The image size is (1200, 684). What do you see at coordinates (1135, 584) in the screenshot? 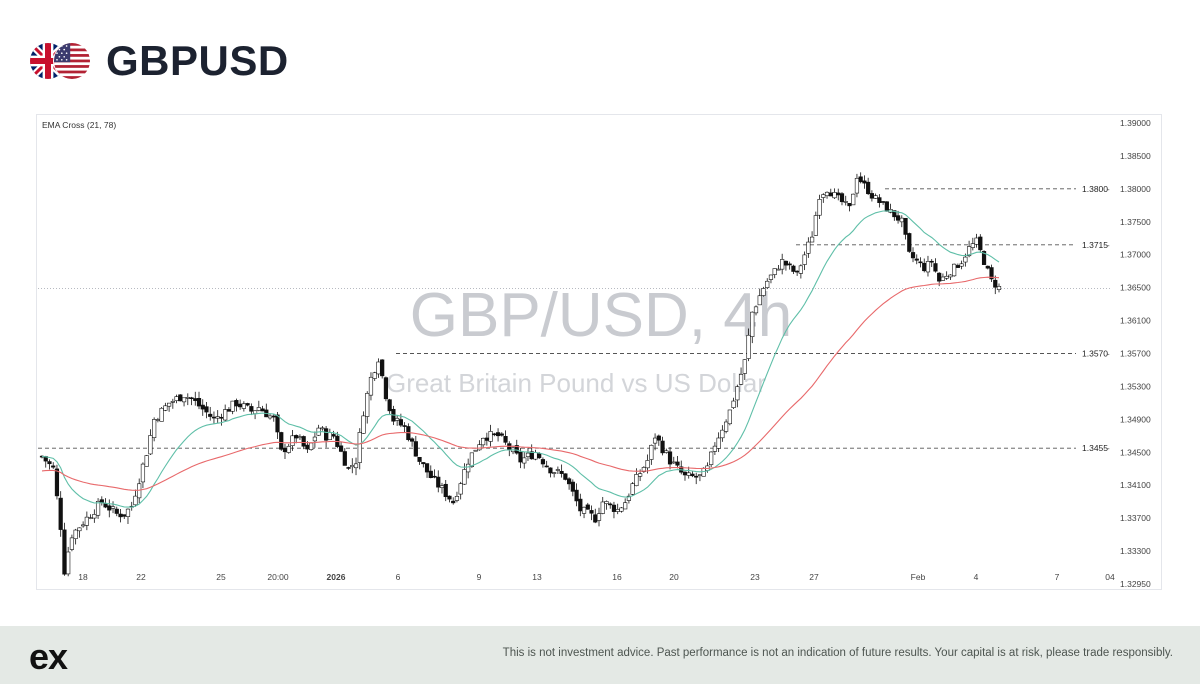
I see `y-tick-label: 1.32950` at bounding box center [1135, 584].